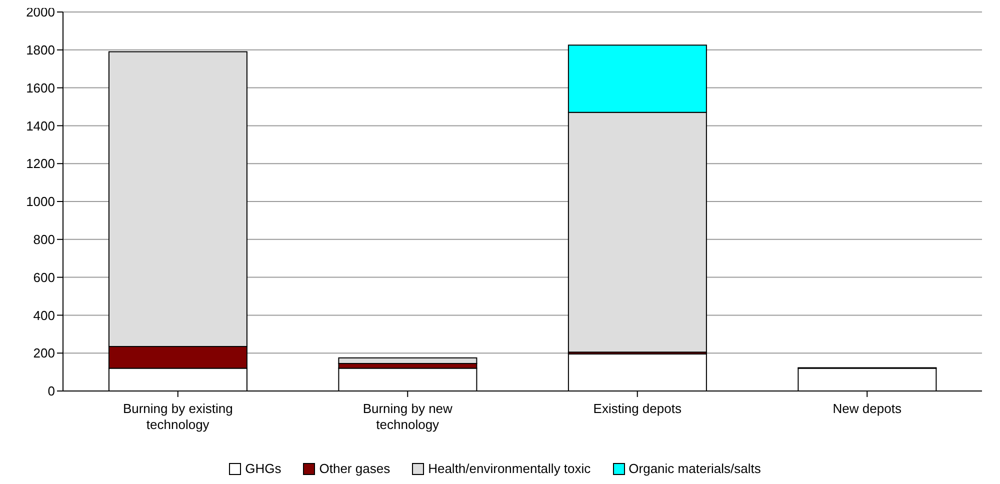 This screenshot has height=484, width=1000. Describe the element at coordinates (44, 240) in the screenshot. I see `y-tick-label: 800` at that location.